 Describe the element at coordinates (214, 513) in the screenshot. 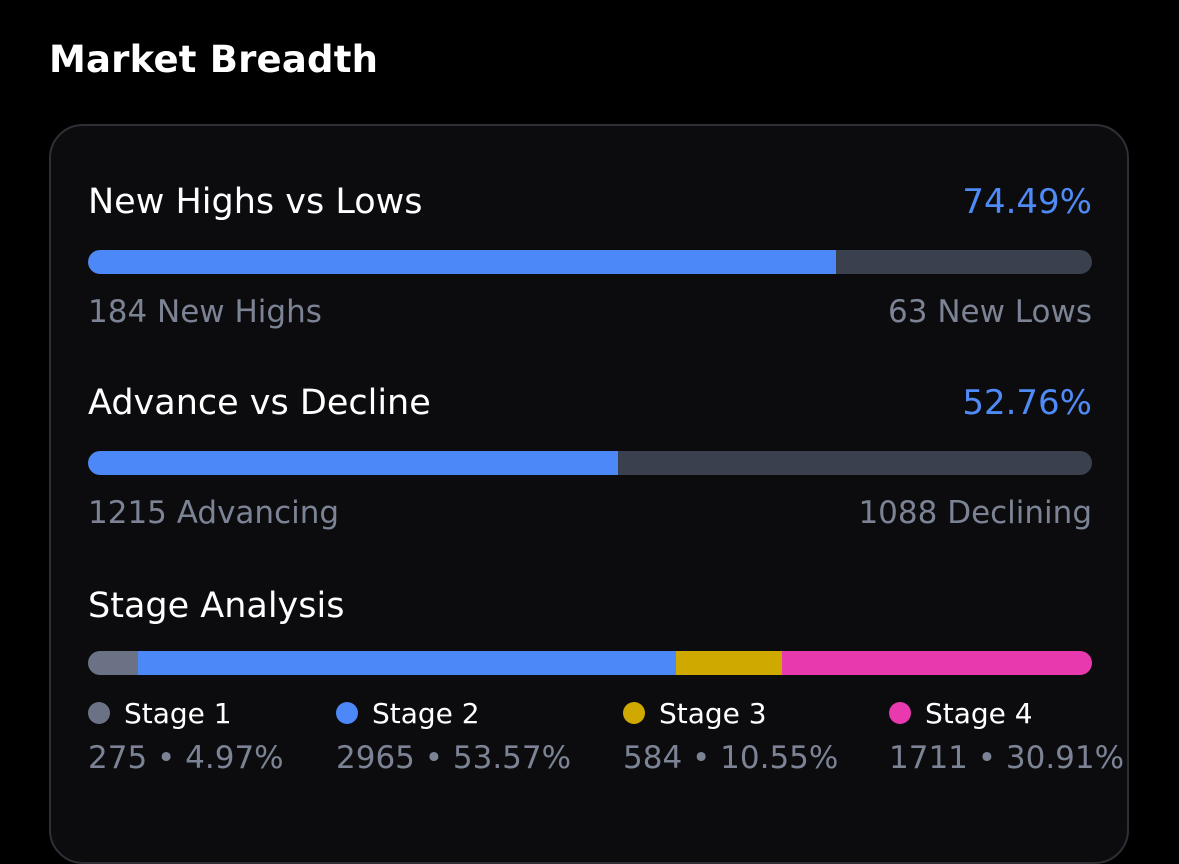

I see `advancing-count: 1215 Advancing` at that location.